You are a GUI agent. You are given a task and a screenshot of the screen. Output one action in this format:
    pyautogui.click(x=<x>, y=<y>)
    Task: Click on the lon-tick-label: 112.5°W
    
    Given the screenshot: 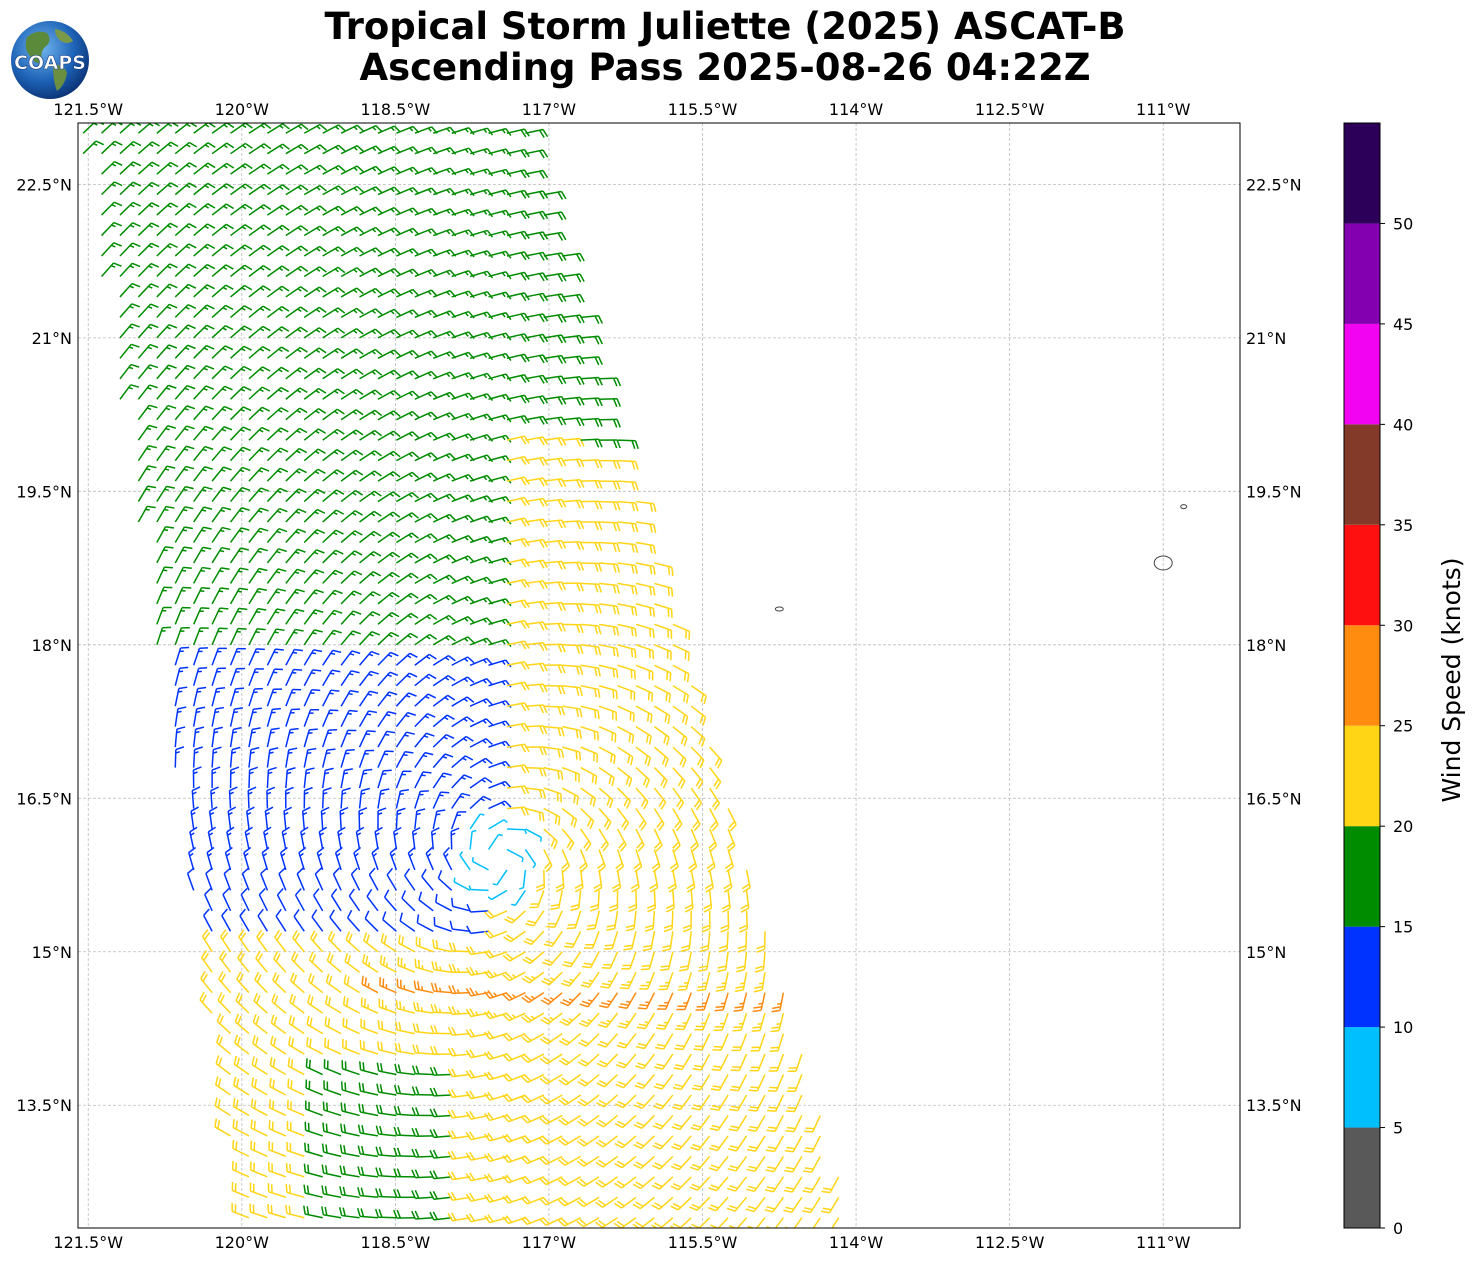 What is the action you would take?
    pyautogui.click(x=1010, y=109)
    